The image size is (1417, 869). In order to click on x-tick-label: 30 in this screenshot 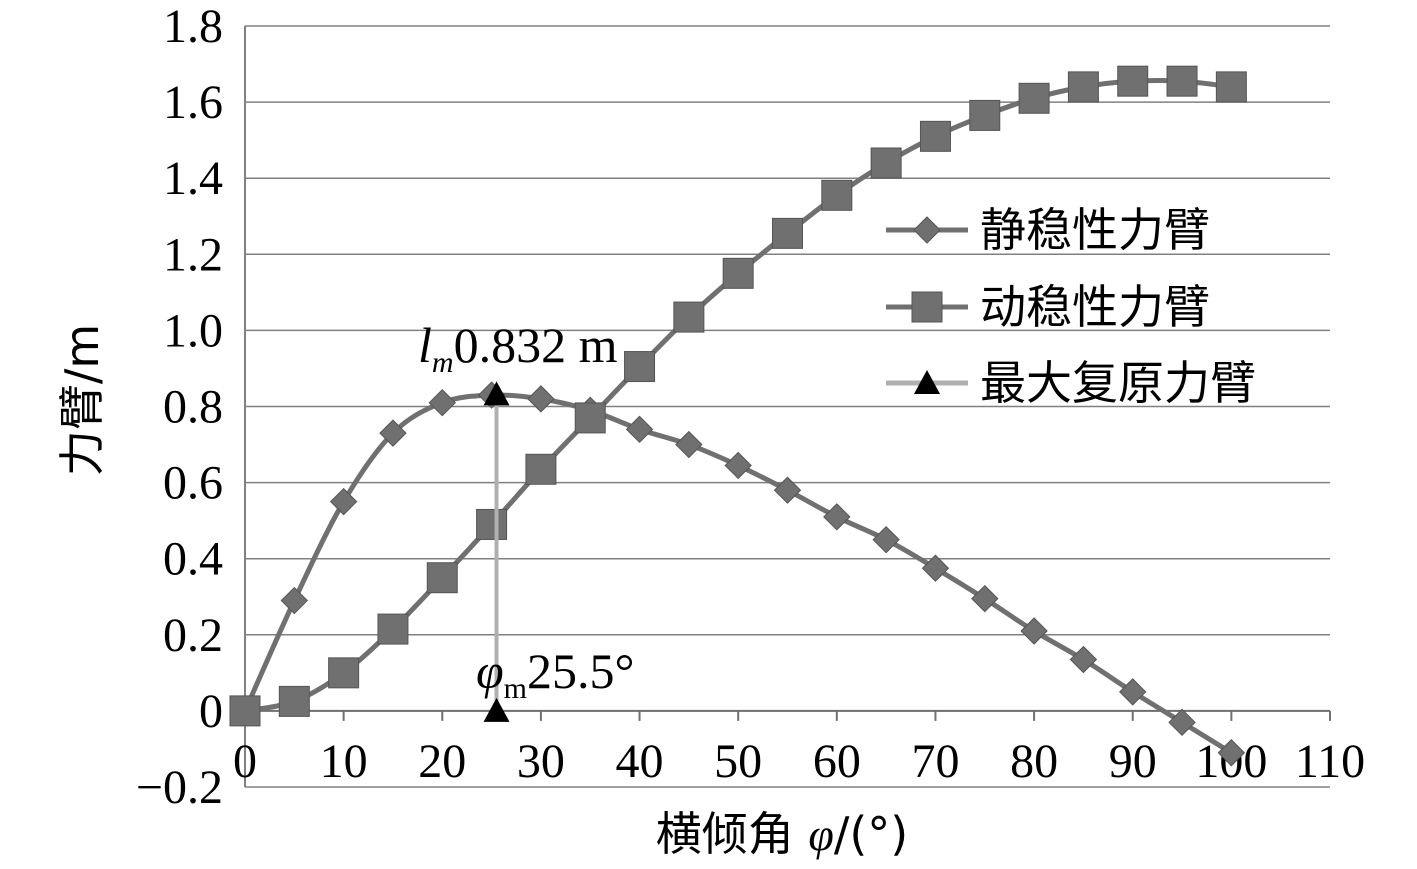, I will do `click(541, 761)`.